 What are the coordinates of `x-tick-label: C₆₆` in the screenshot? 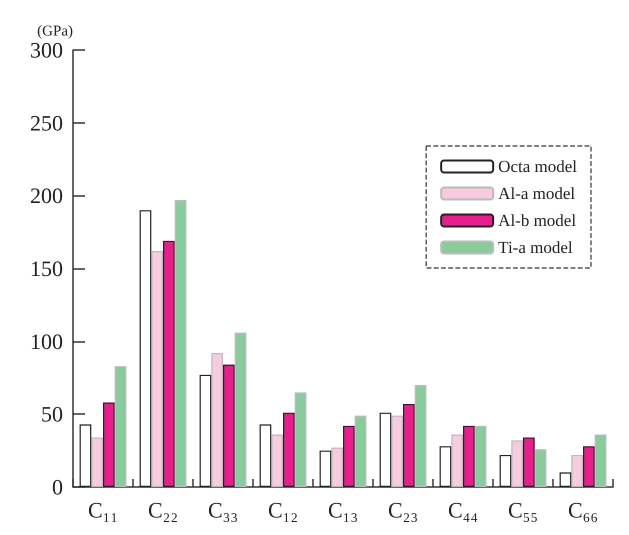 It's located at (583, 510).